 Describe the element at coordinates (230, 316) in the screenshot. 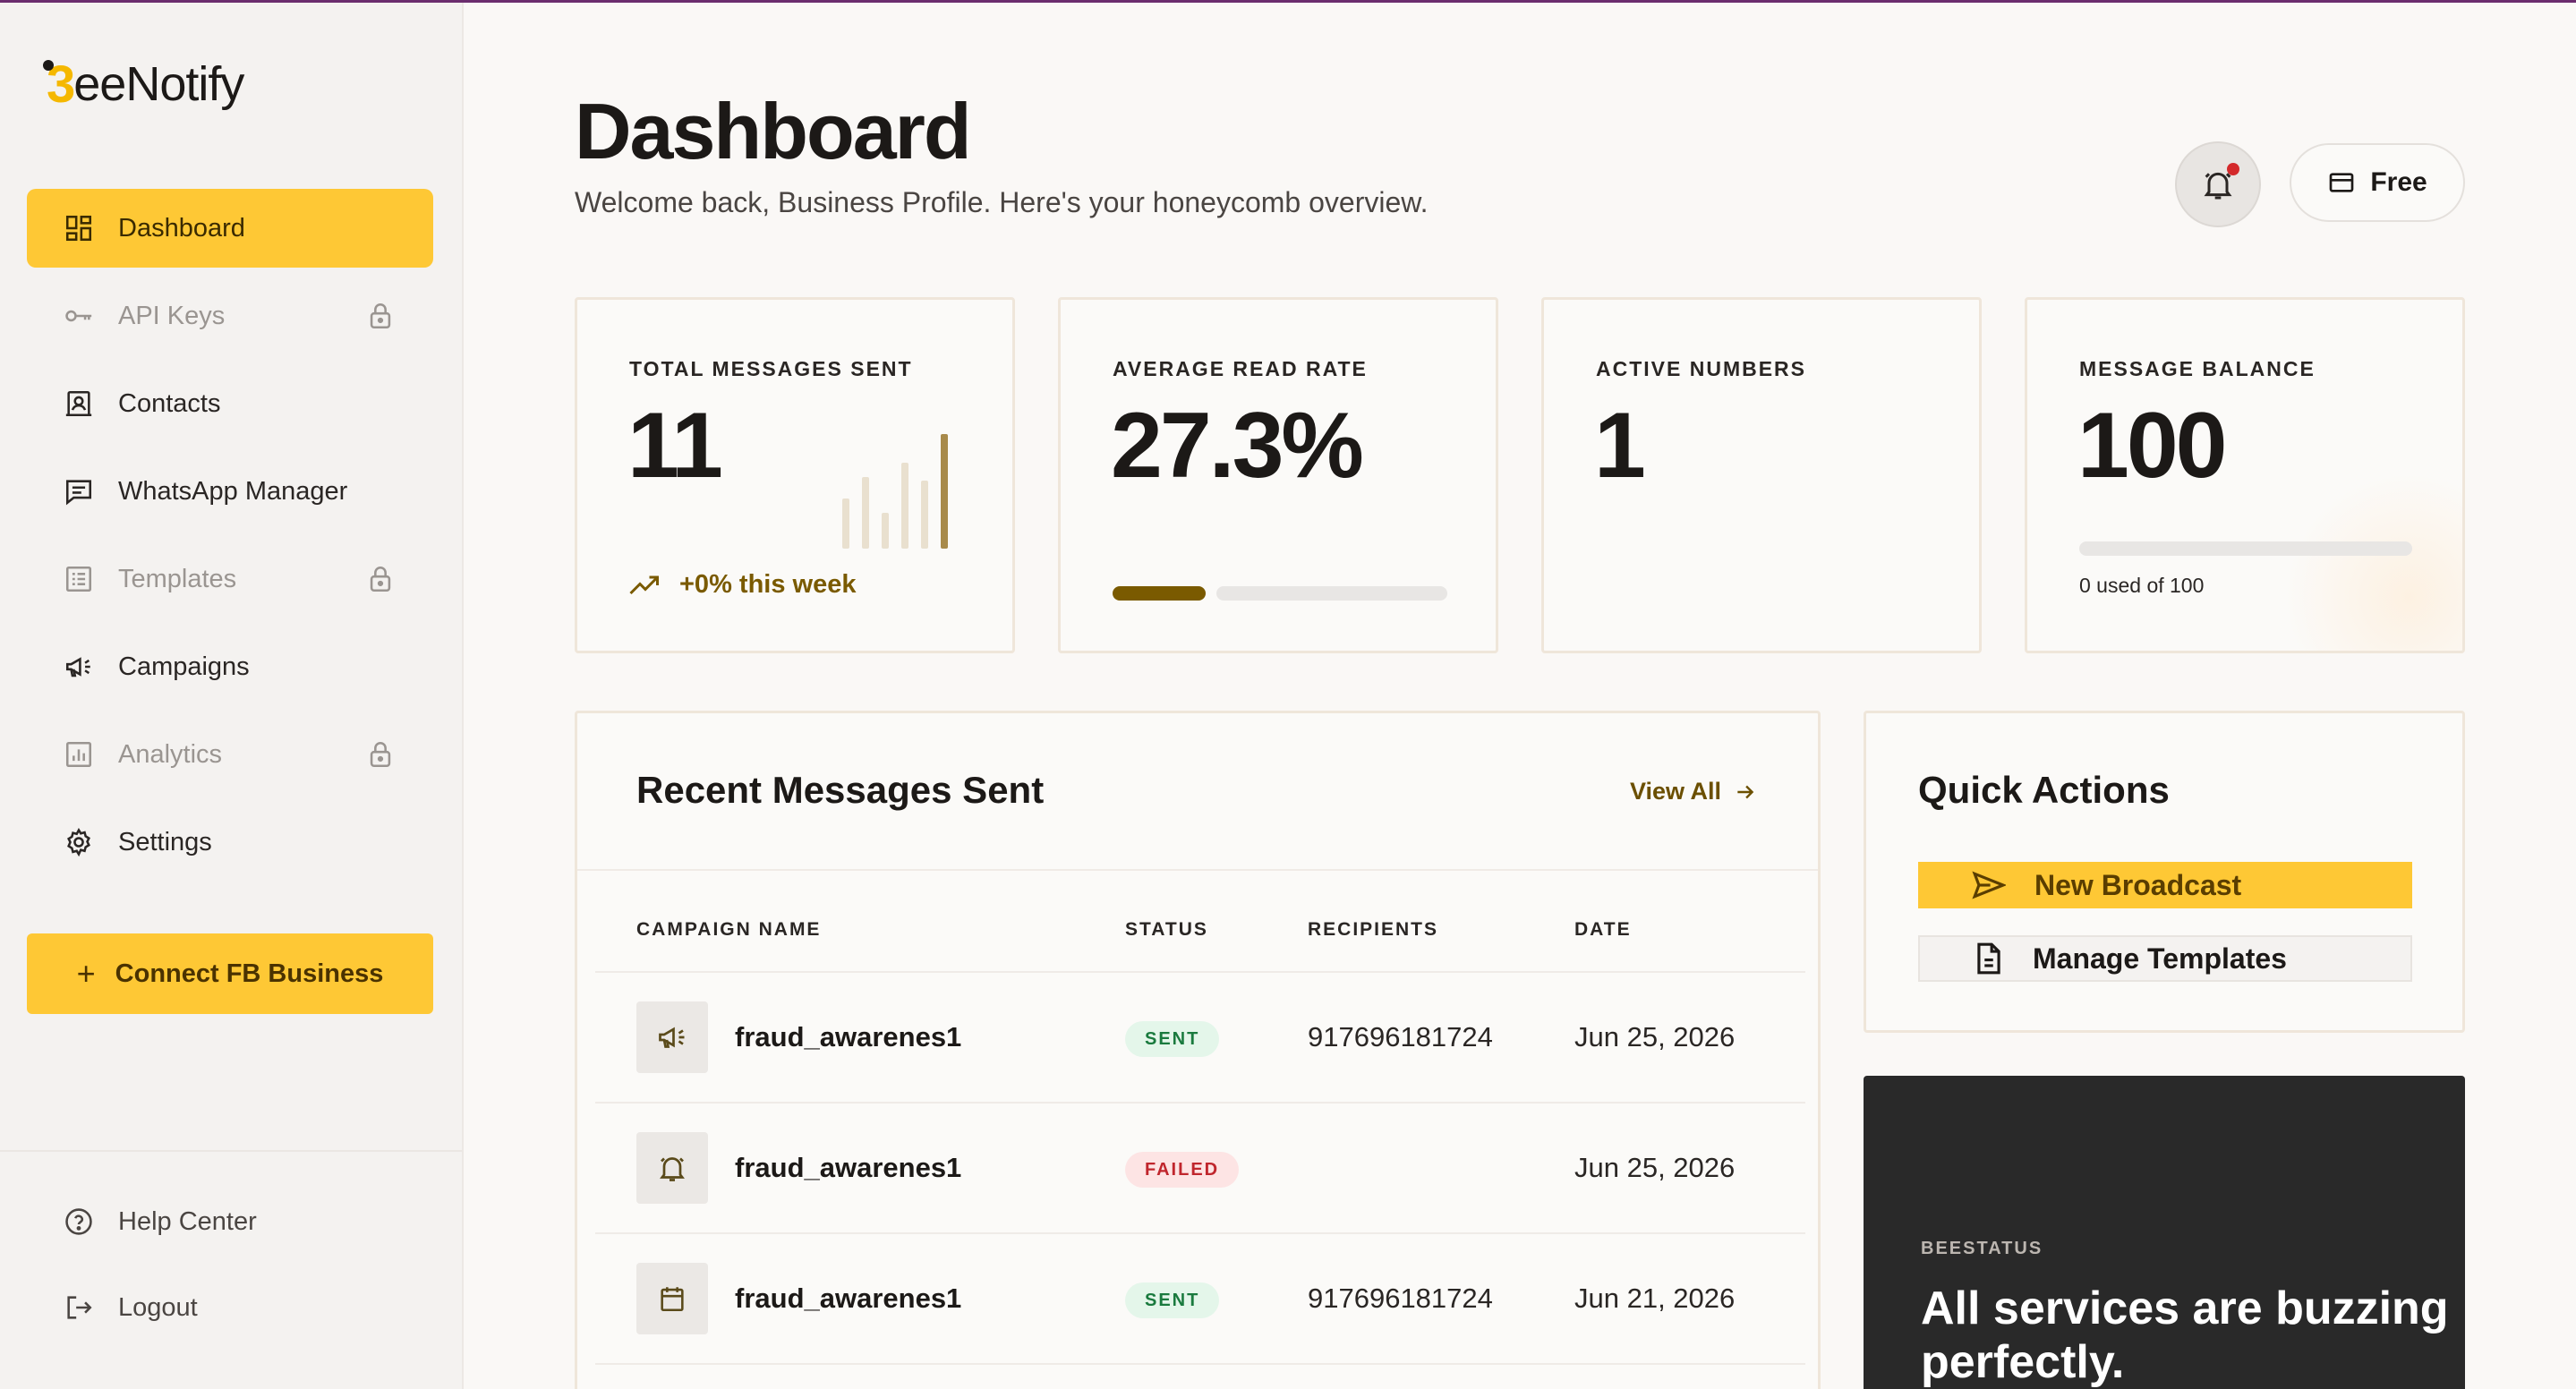

I see `sidebar-item-api-keys: API Keys` at that location.